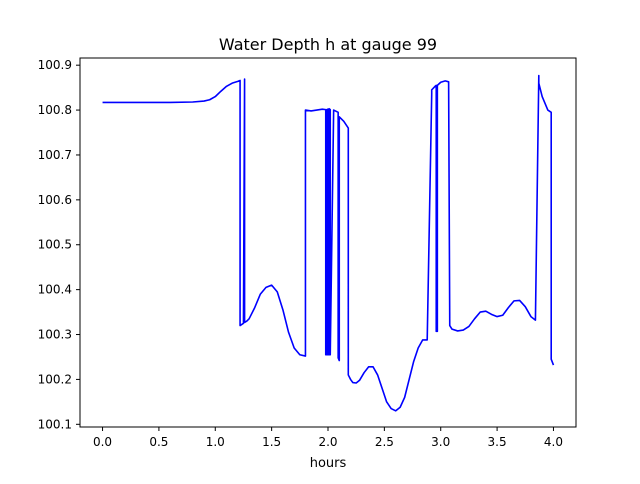 This screenshot has height=484, width=640. I want to click on y-tick-label: 100.9, so click(55, 65).